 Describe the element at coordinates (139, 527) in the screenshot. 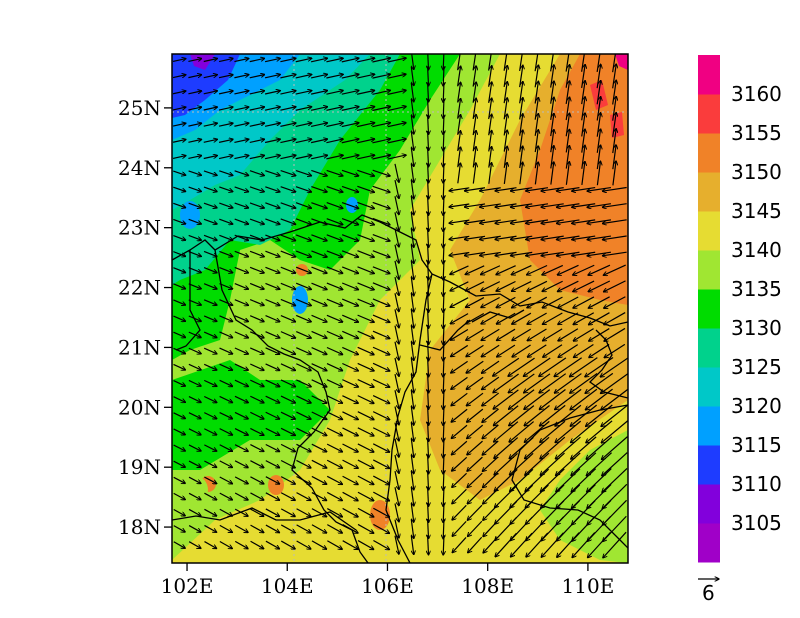

I see `y-tick-label: 18N` at that location.